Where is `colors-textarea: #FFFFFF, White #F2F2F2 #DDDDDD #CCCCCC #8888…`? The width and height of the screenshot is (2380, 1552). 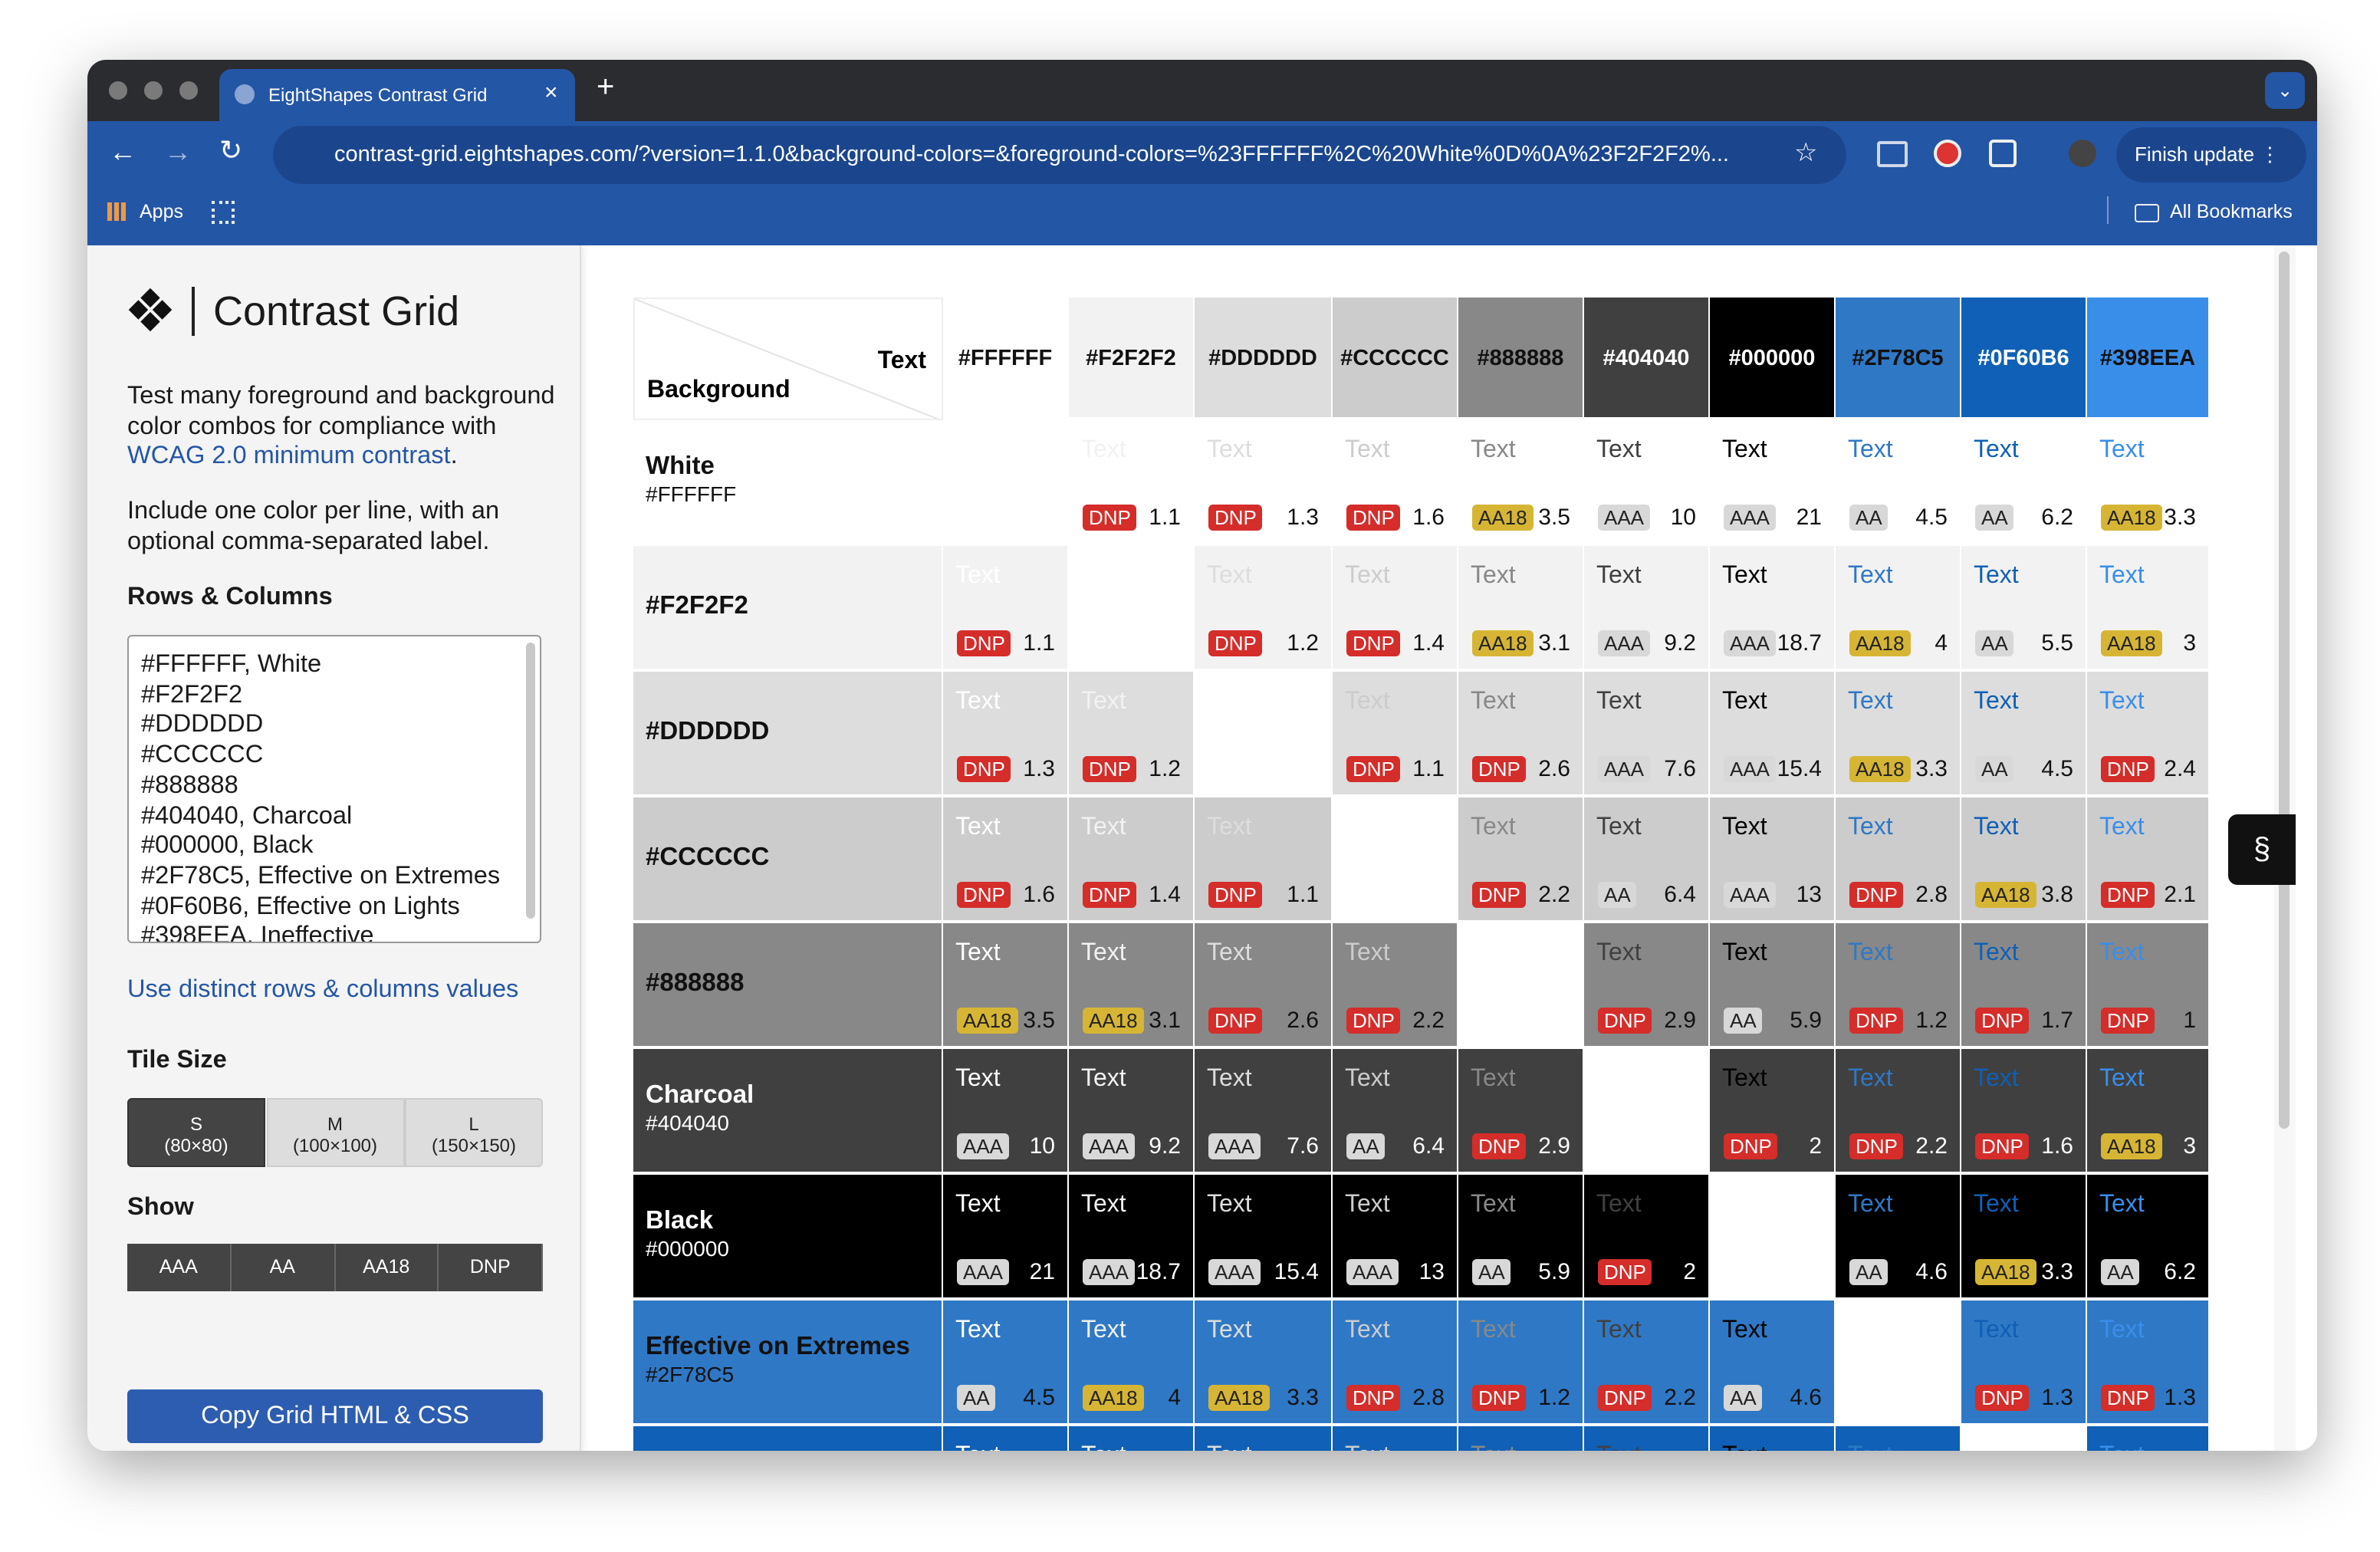
colors-textarea: #FFFFFF, White #F2F2F2 #DDDDDD #CCCCCC #8888… is located at coordinates (334, 789).